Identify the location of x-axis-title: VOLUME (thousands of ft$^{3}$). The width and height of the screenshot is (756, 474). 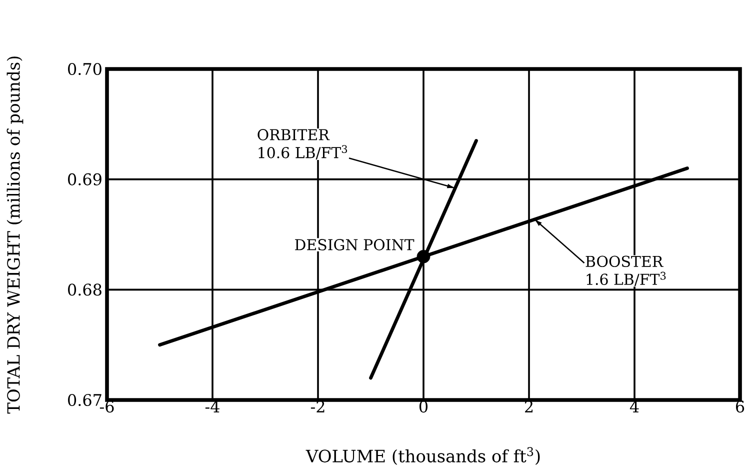
(423, 456).